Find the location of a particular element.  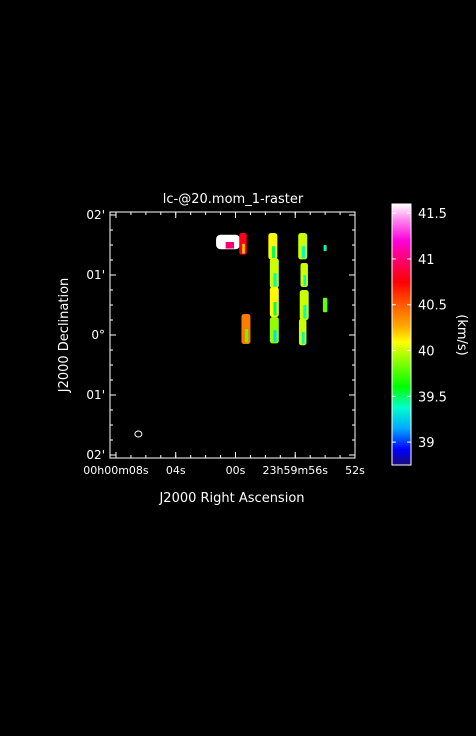

colorbar-tick-label: 39 is located at coordinates (426, 443).